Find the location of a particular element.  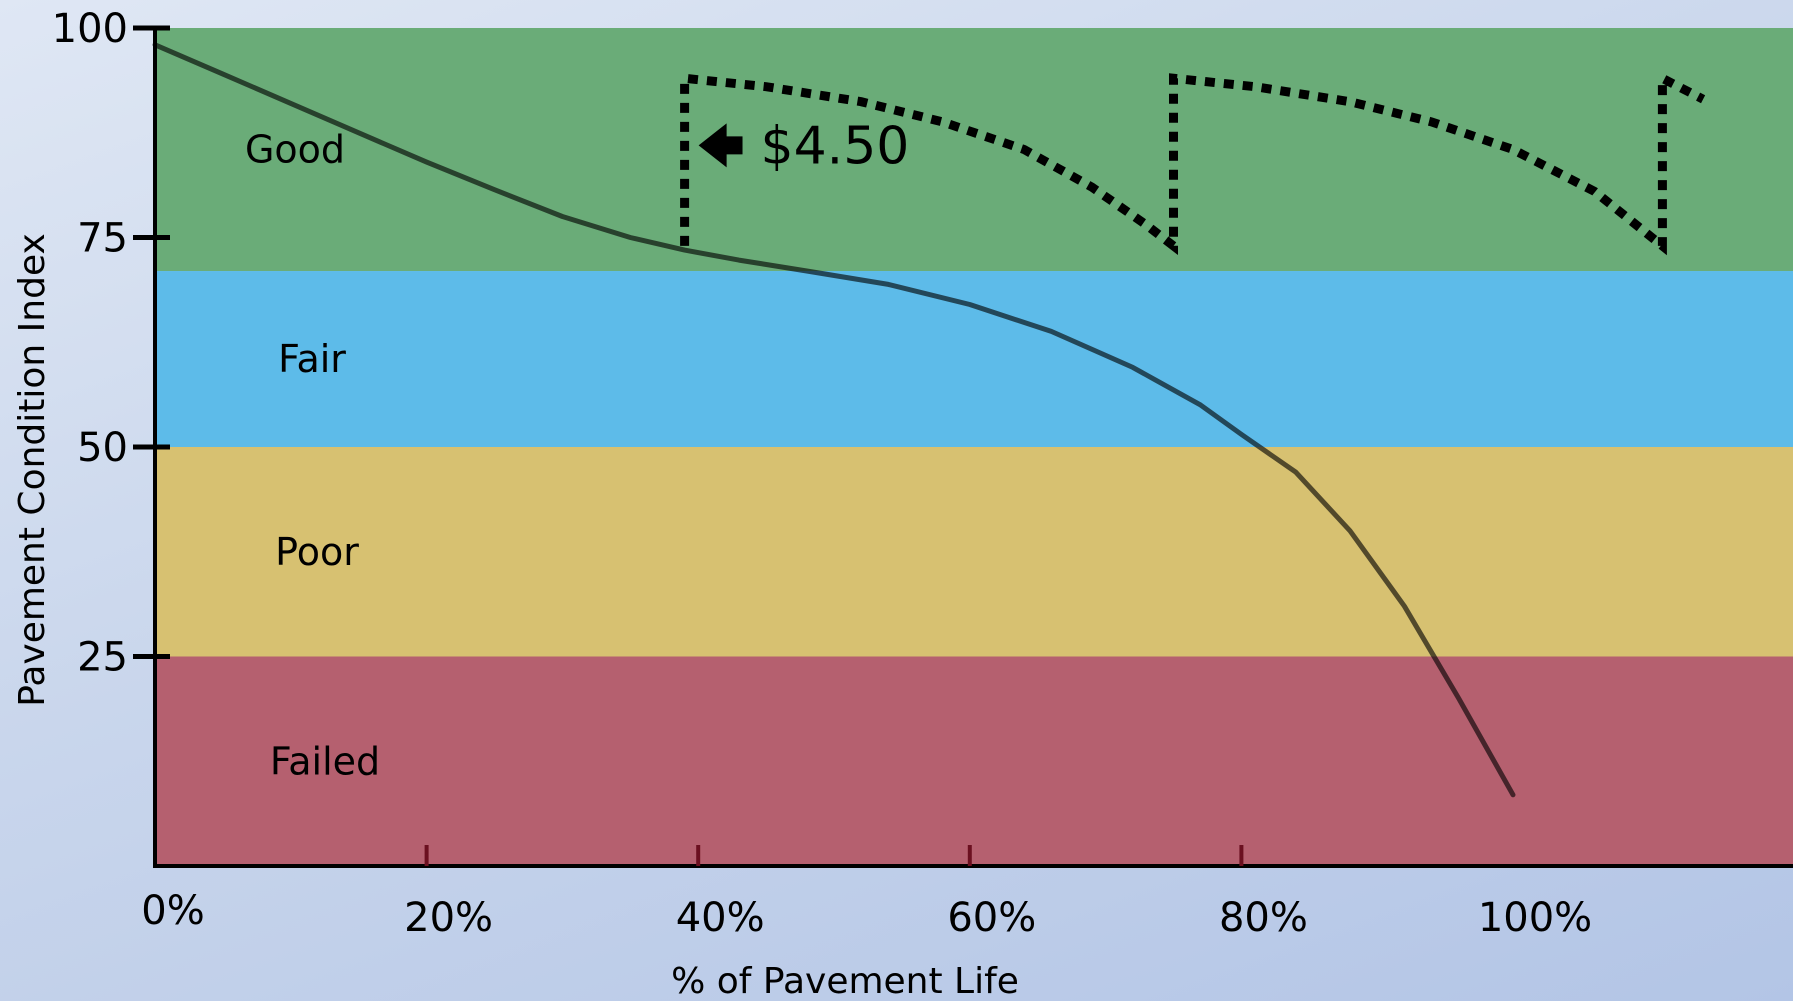

band-label-fair: Fair is located at coordinates (312, 359).